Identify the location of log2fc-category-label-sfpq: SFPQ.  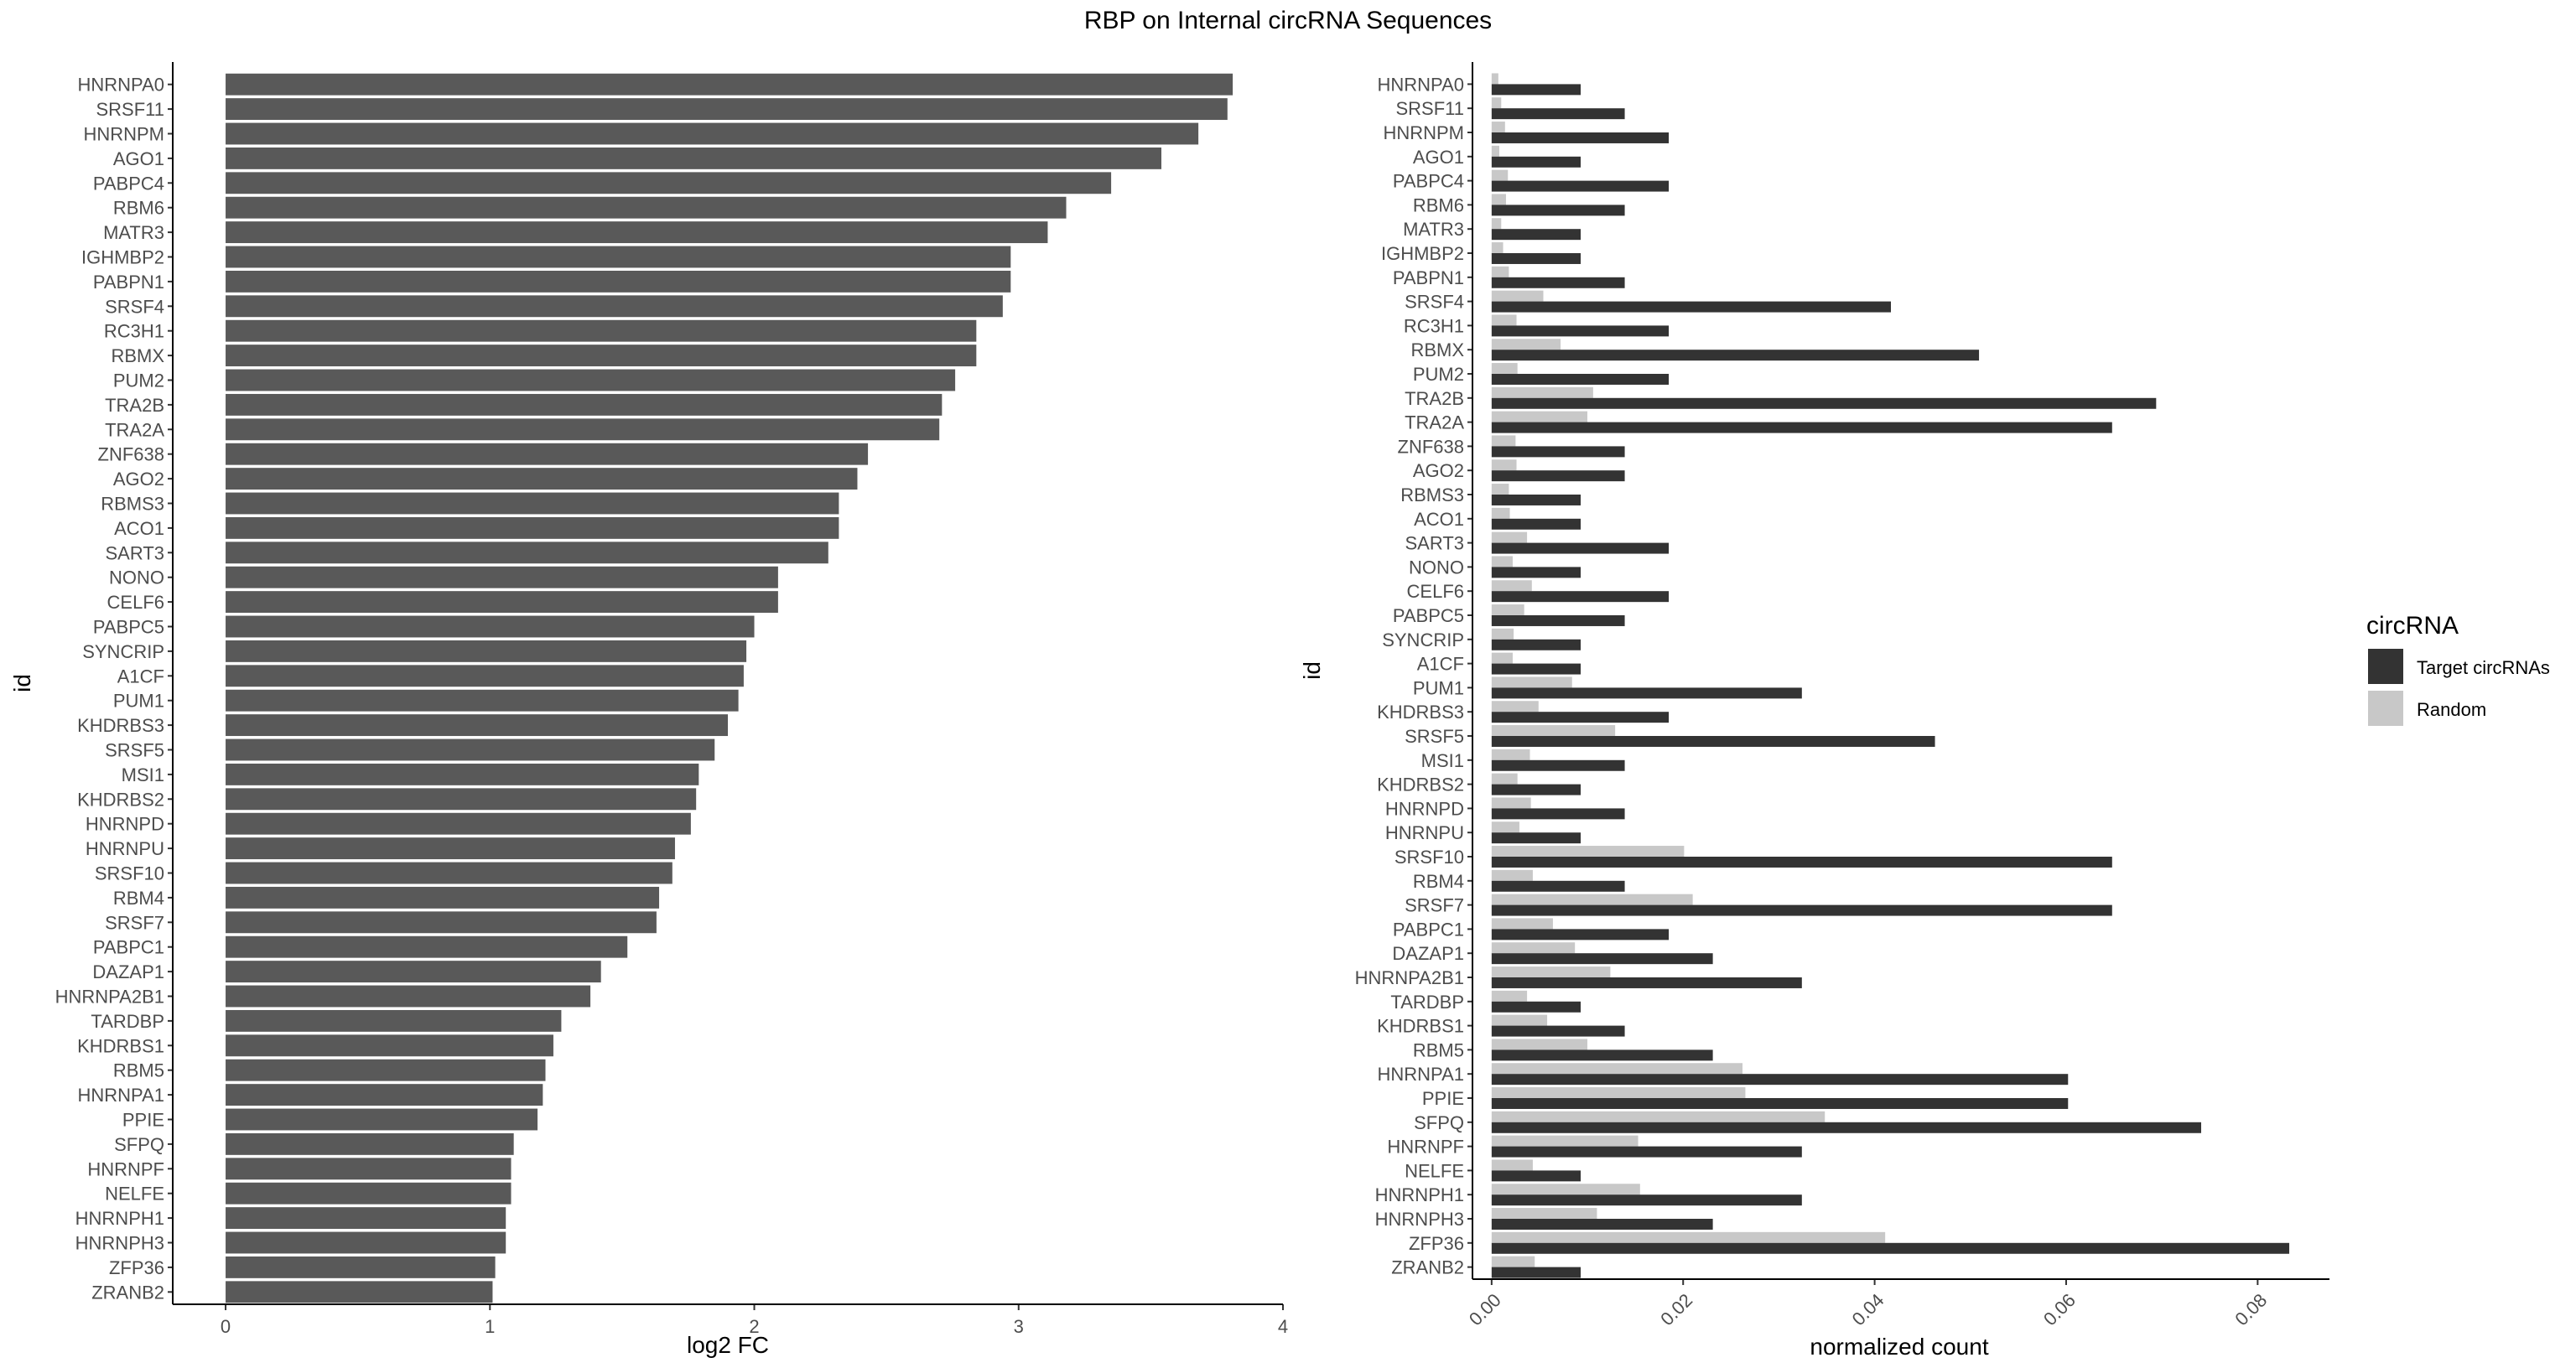
(139, 1144).